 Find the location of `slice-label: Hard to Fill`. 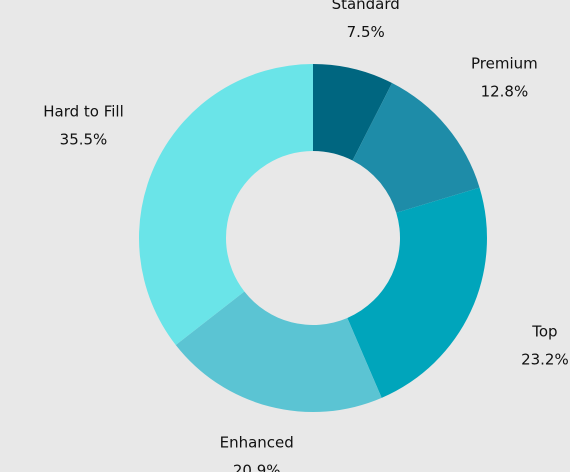

slice-label: Hard to Fill is located at coordinates (83, 111).